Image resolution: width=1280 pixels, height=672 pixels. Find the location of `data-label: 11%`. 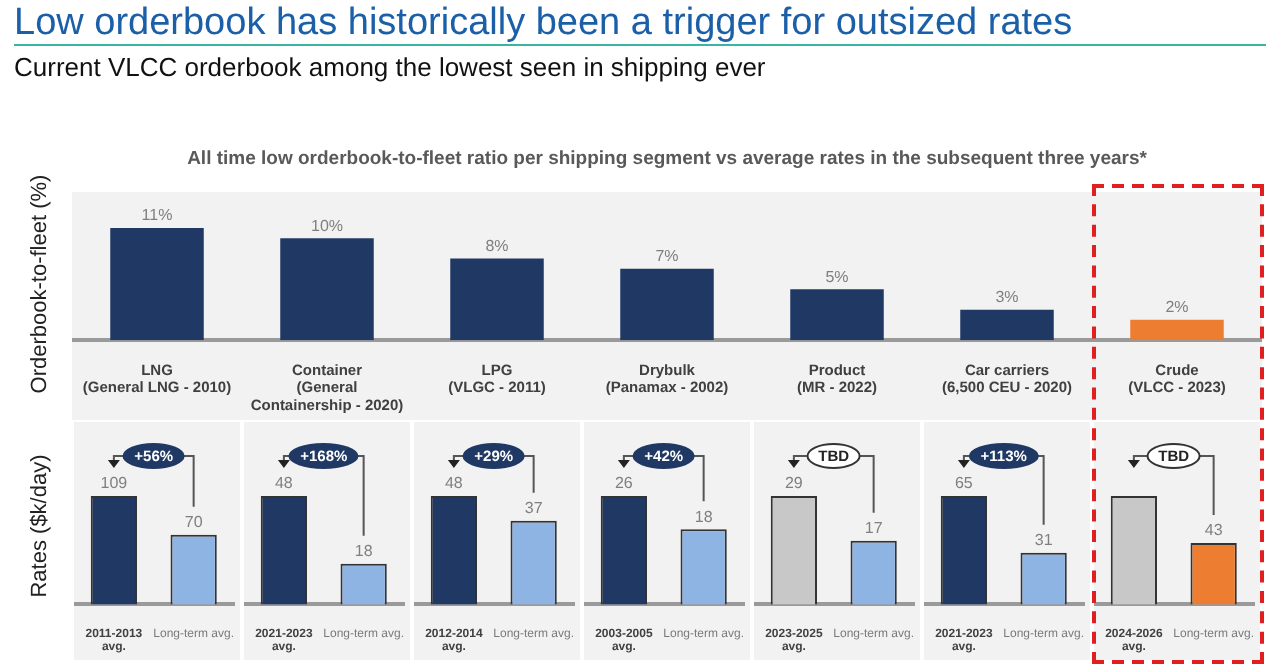

data-label: 11% is located at coordinates (157, 215).